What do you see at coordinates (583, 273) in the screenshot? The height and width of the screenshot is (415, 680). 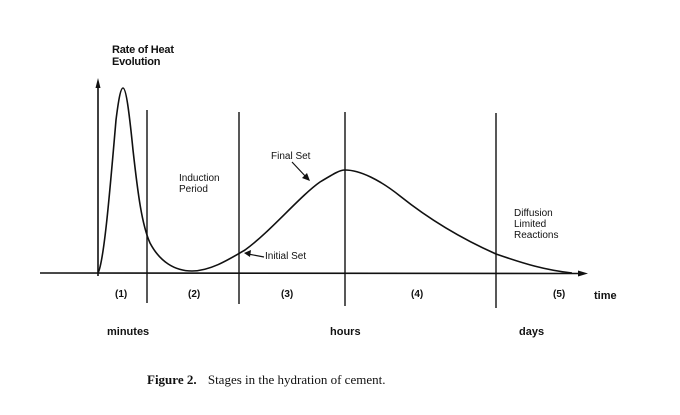 I see `x-axis-arrow-icon` at bounding box center [583, 273].